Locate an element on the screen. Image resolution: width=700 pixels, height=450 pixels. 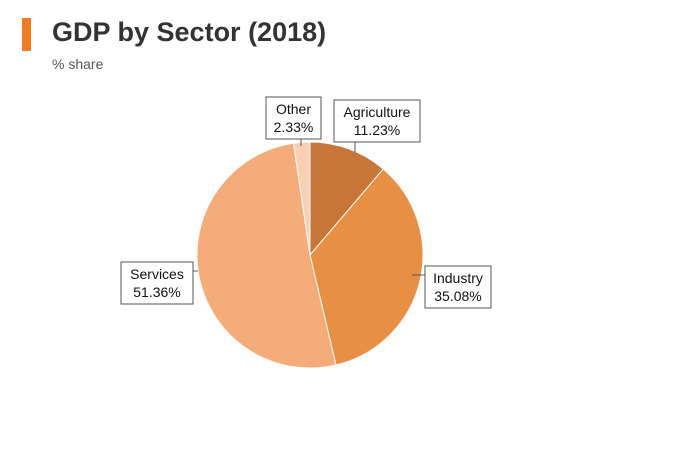
slice-label-agriculture: Agriculture is located at coordinates (377, 112).